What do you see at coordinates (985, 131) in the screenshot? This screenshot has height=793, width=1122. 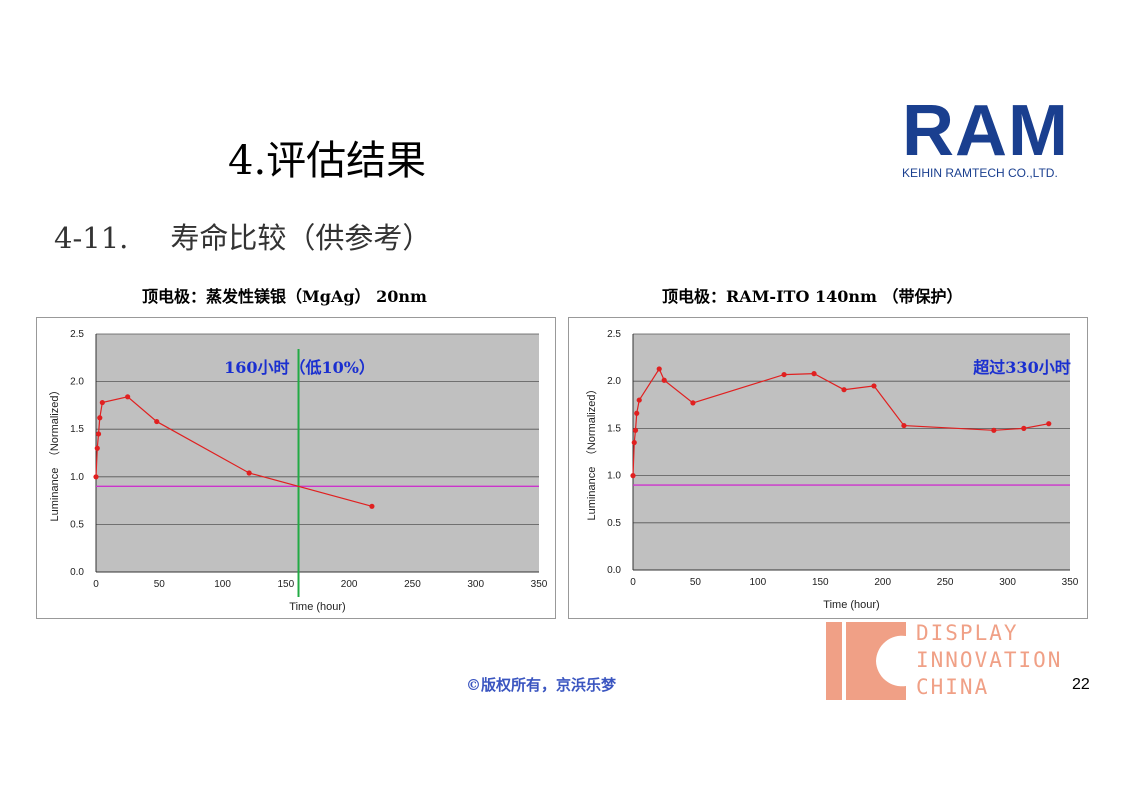 I see `logo-brand: RAM` at bounding box center [985, 131].